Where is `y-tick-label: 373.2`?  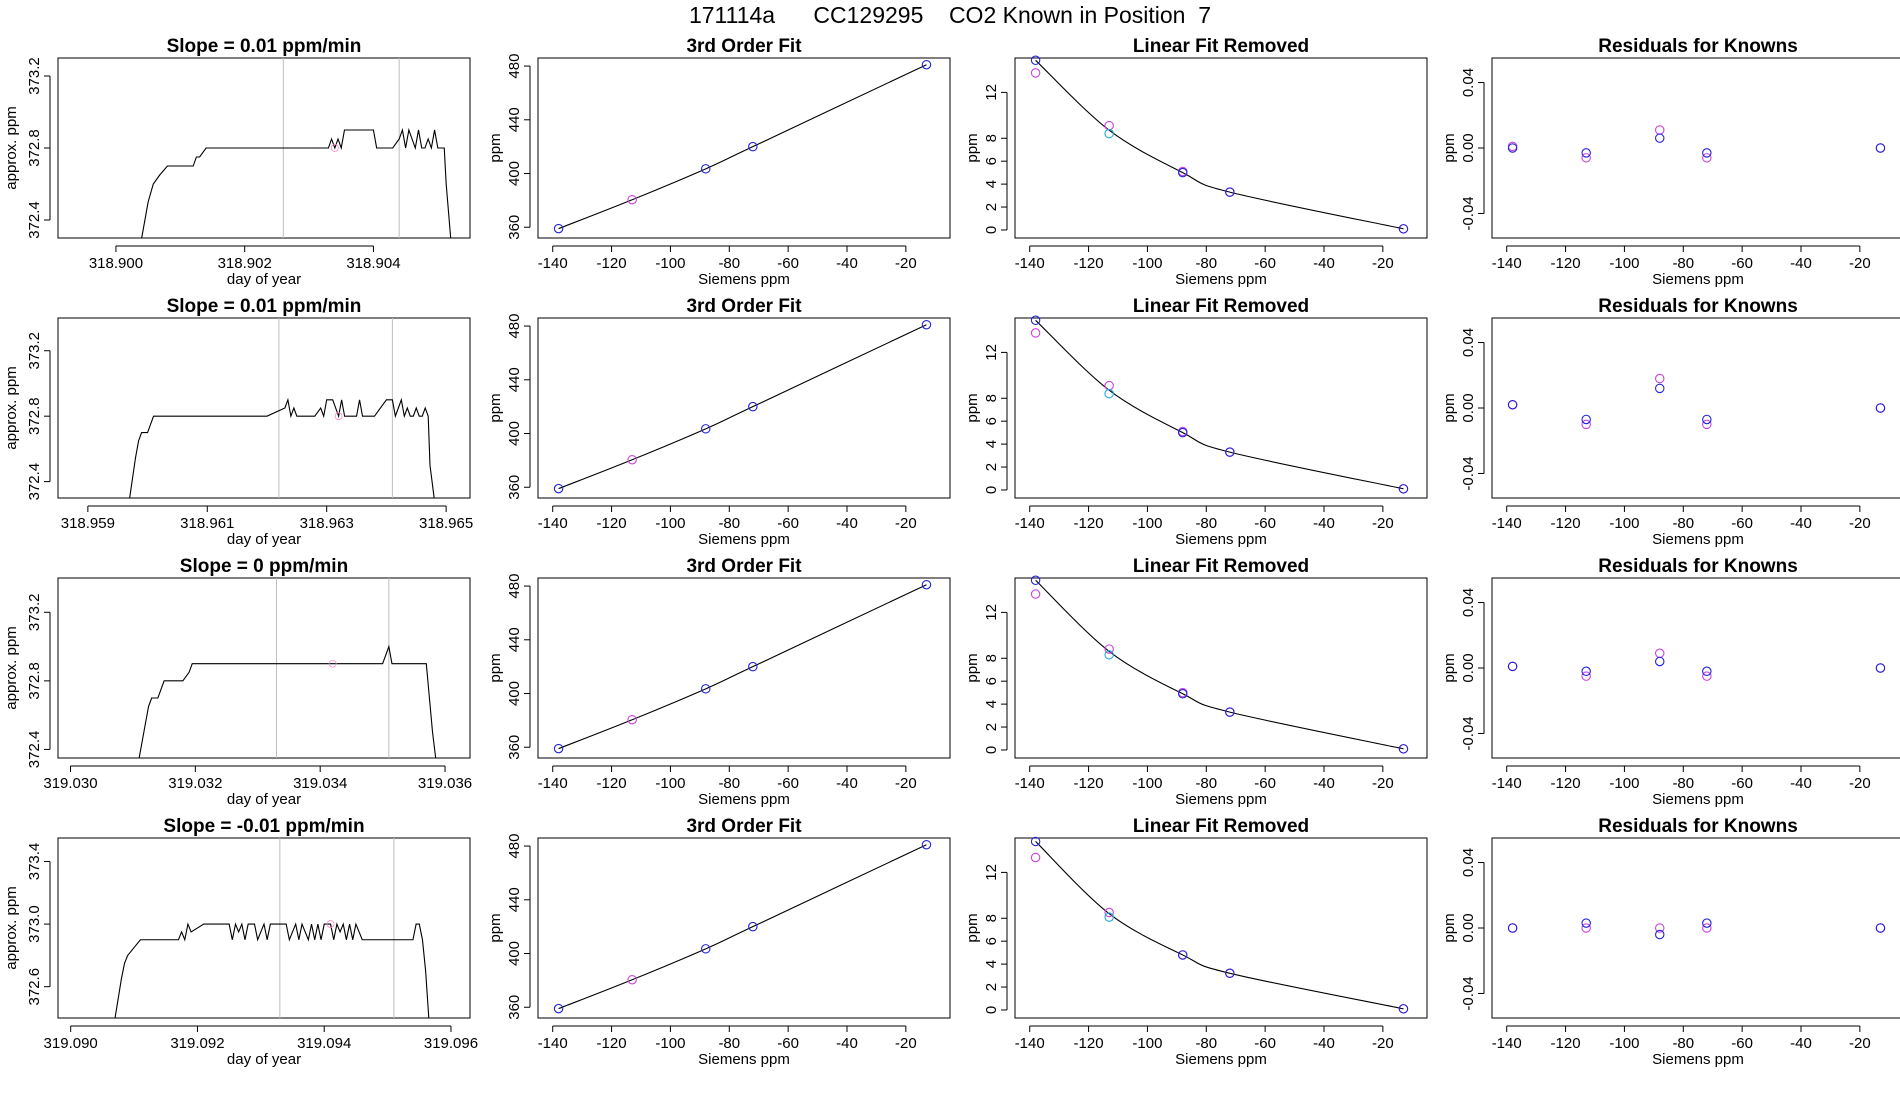
y-tick-label: 373.2 is located at coordinates (34, 613).